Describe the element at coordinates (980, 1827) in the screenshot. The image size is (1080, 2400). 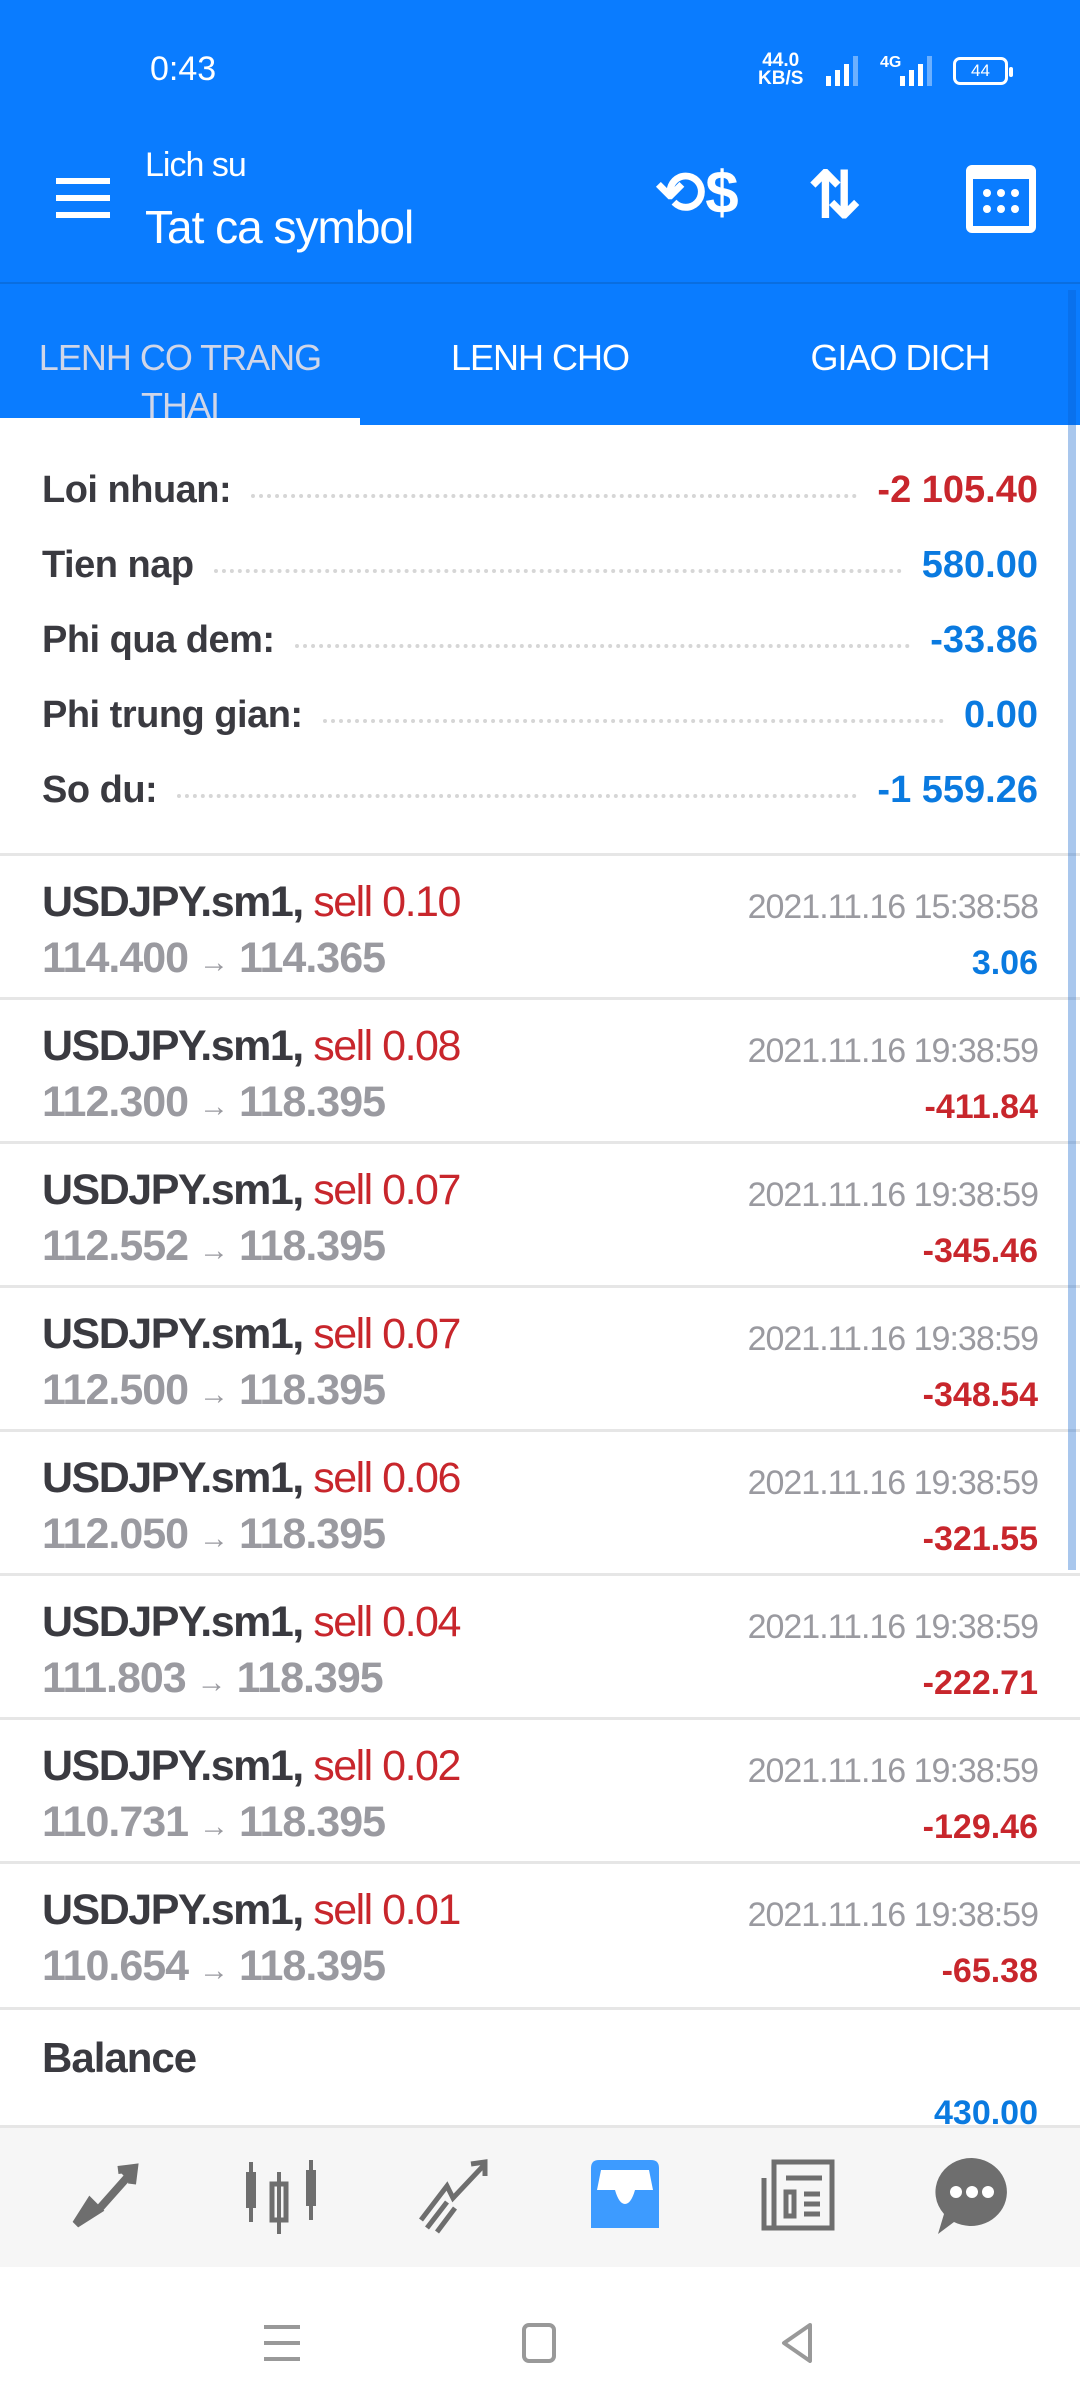
I see `trade-profit: -129.46` at that location.